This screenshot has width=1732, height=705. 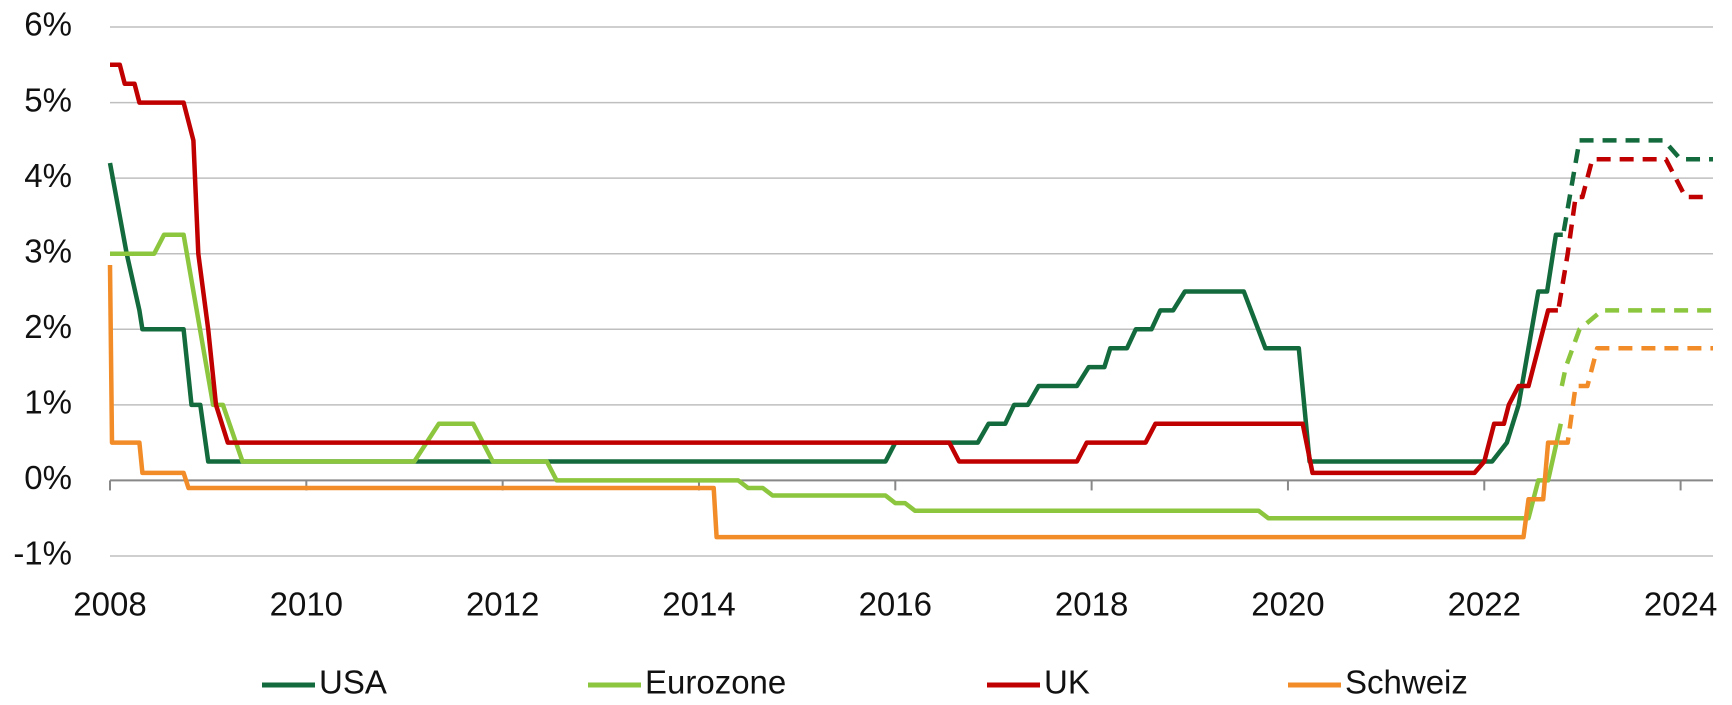 I want to click on x-tick-label: 2018, so click(x=1091, y=604).